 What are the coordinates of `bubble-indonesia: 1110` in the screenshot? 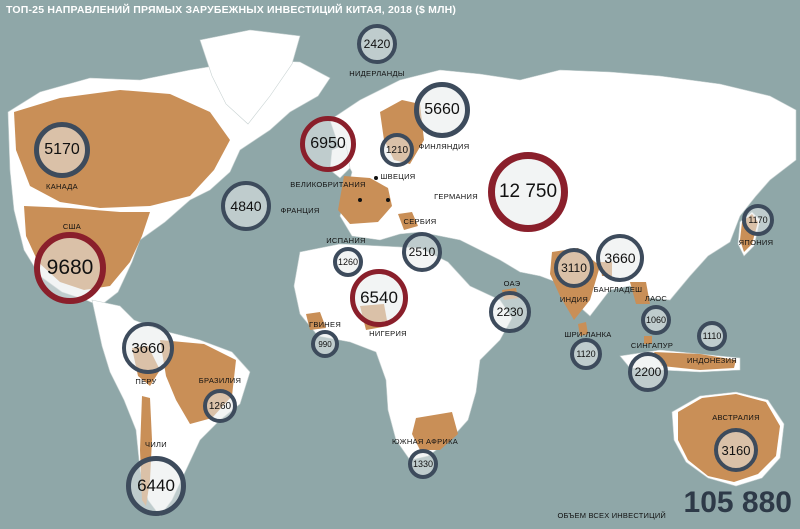 It's located at (712, 336).